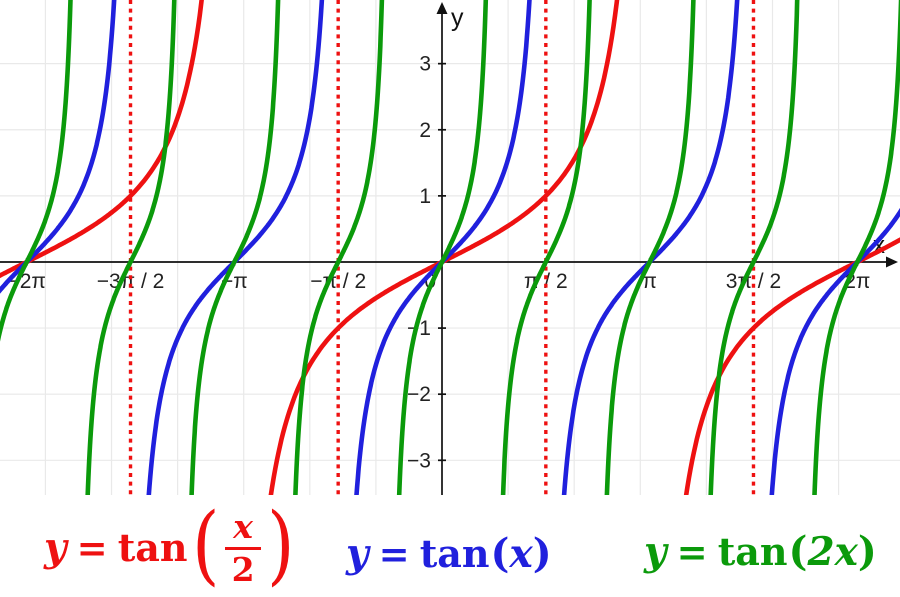 This screenshot has height=597, width=900. What do you see at coordinates (753, 281) in the screenshot?
I see `x-tick-label: 3π / 2` at bounding box center [753, 281].